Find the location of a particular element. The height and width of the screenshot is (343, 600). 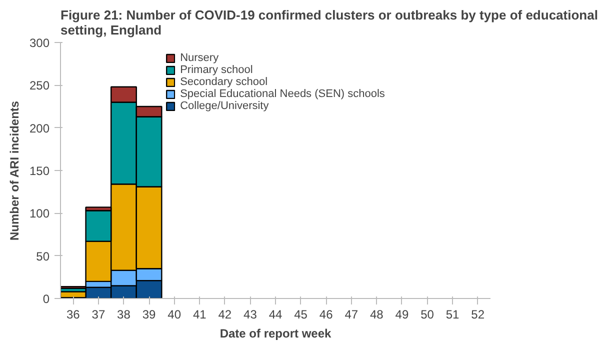

x-tick-label: 46 is located at coordinates (326, 315).